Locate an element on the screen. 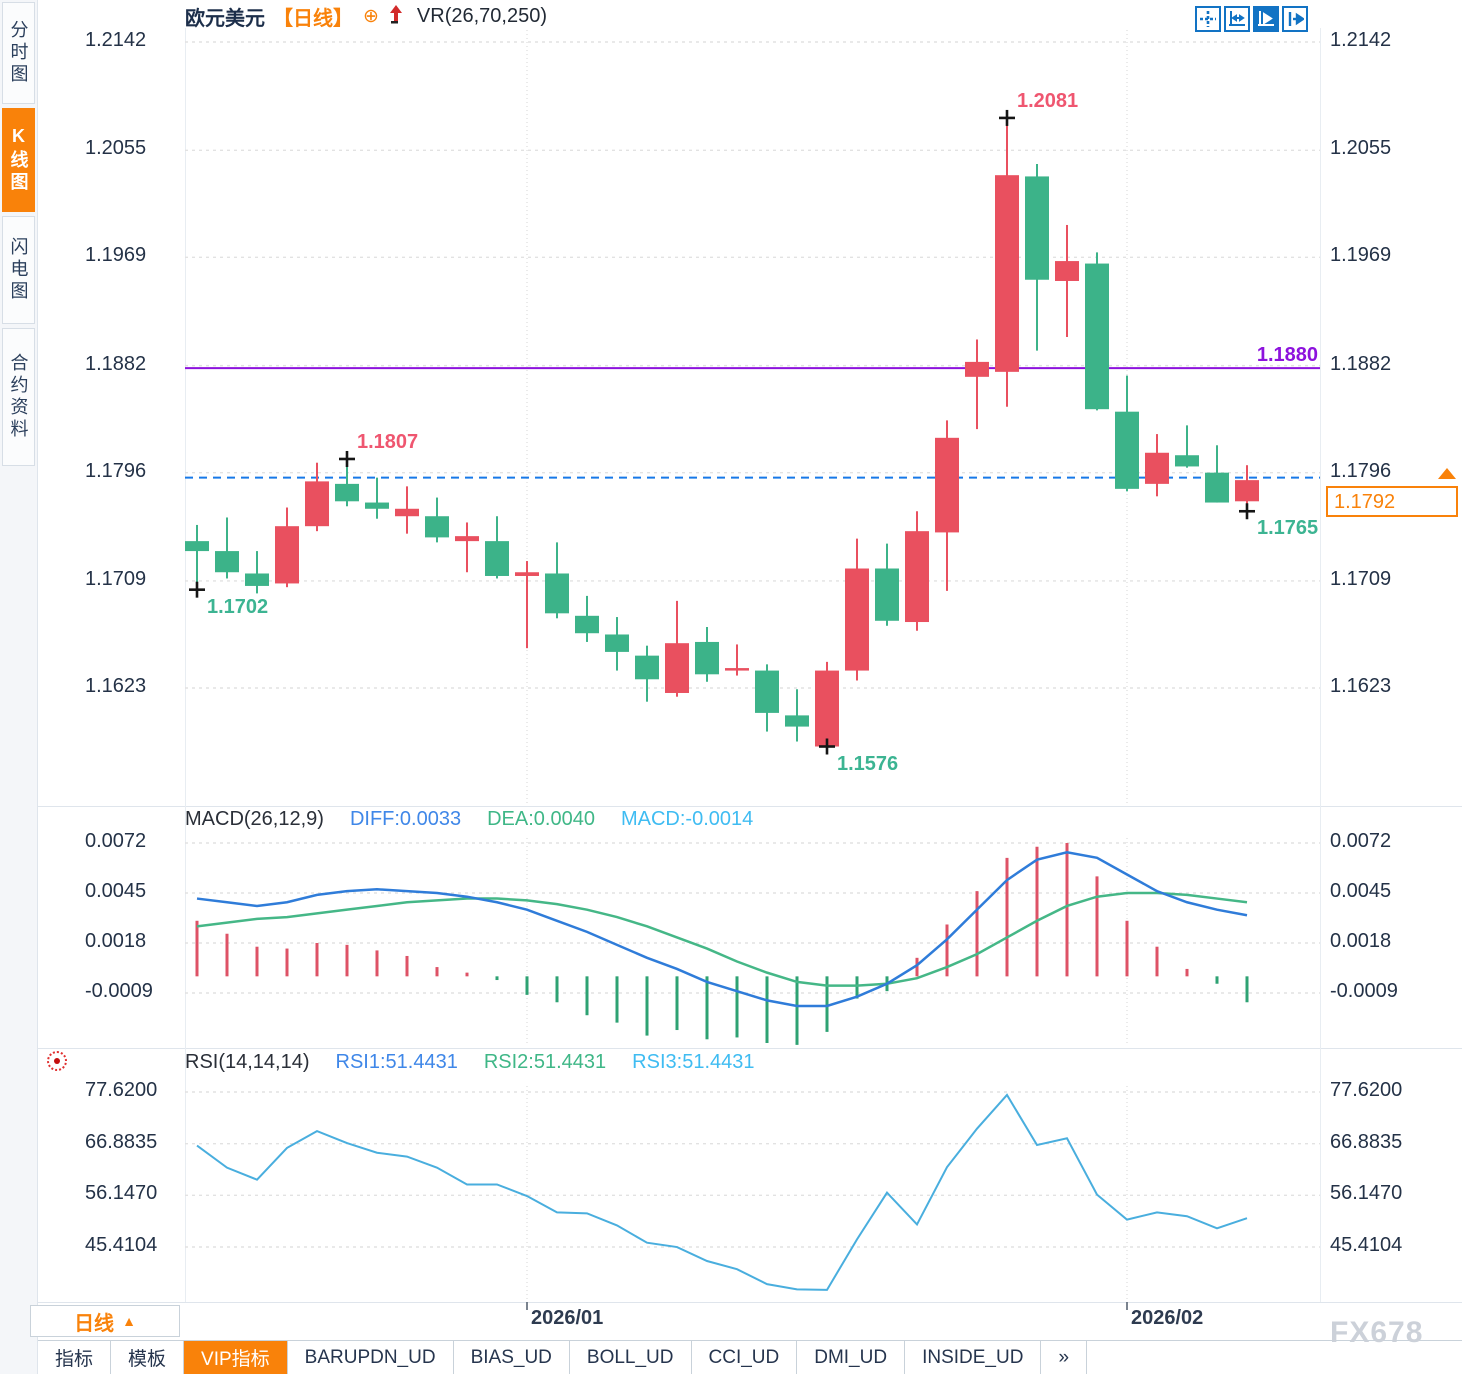 This screenshot has height=1374, width=1462. y-axis-tick-right: 1.1623 is located at coordinates (1361, 686).